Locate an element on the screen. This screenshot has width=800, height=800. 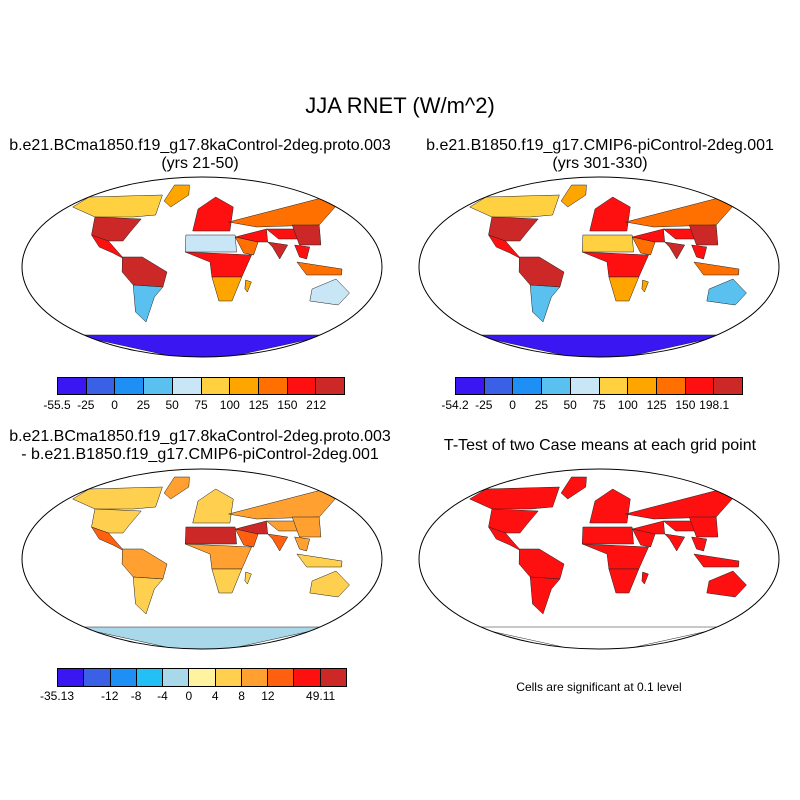
significance-note: Cells are significant at 0.1 level is located at coordinates (599, 687).